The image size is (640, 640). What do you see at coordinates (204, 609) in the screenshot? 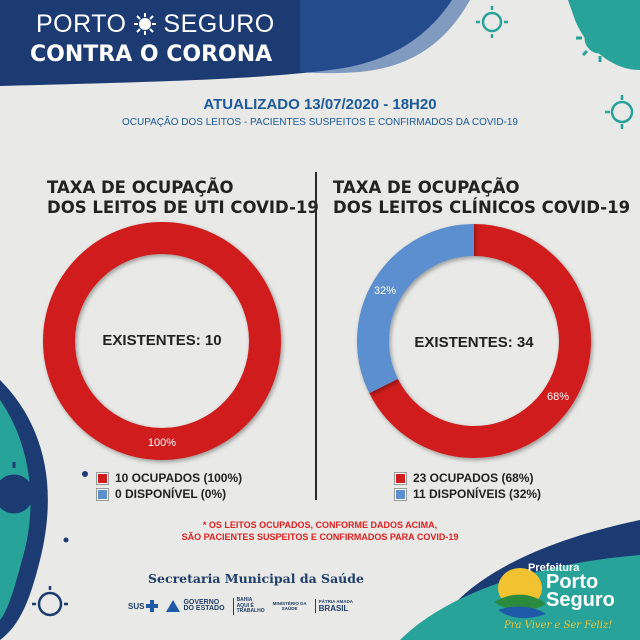
I see `governo-text-line2: DO ESTADO` at bounding box center [204, 609].